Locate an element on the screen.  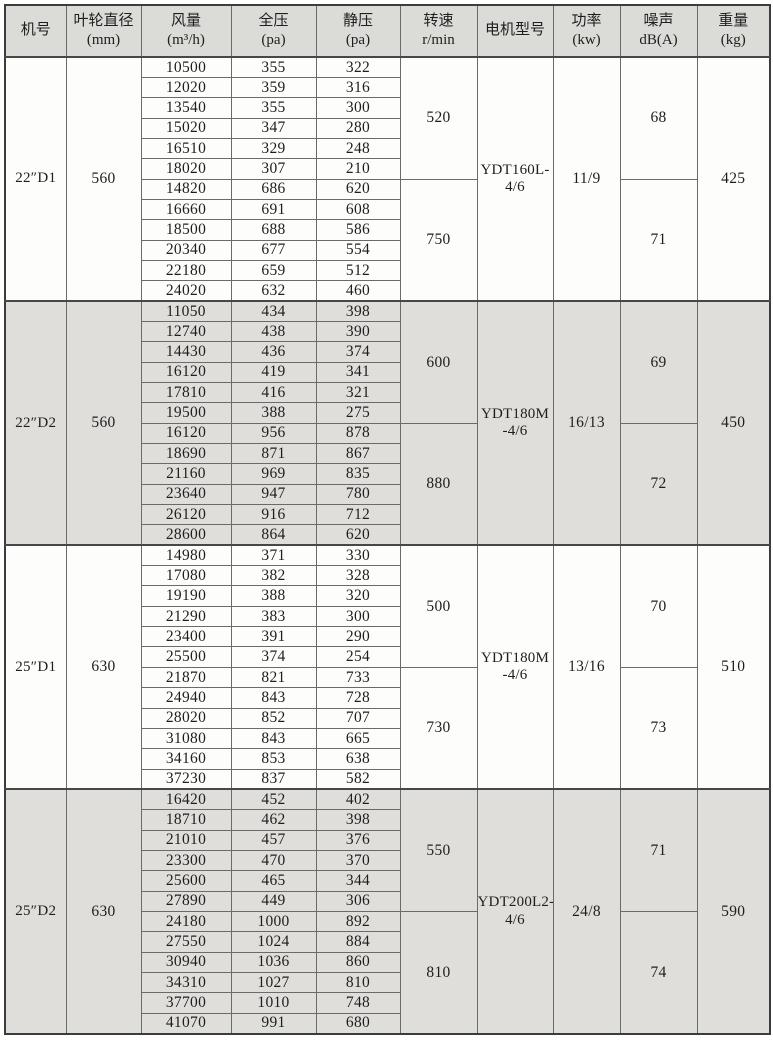
static-pressure-cell: 884 is located at coordinates (358, 942).